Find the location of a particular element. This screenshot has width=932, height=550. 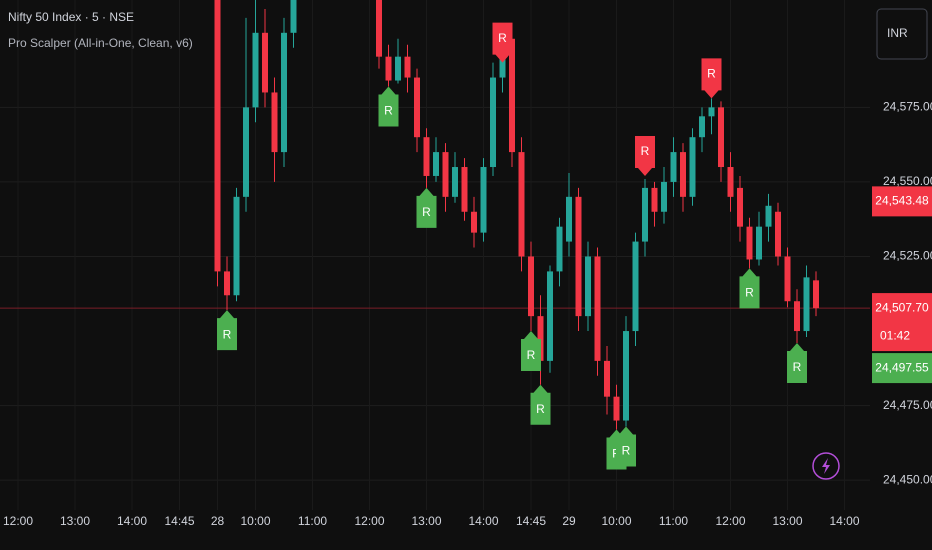

lightning is located at coordinates (826, 466).